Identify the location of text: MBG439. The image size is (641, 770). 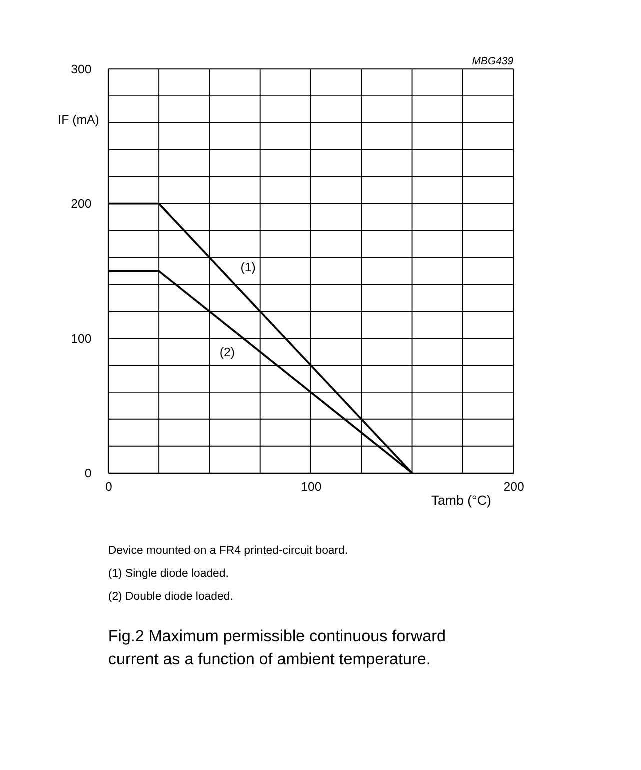
(493, 62).